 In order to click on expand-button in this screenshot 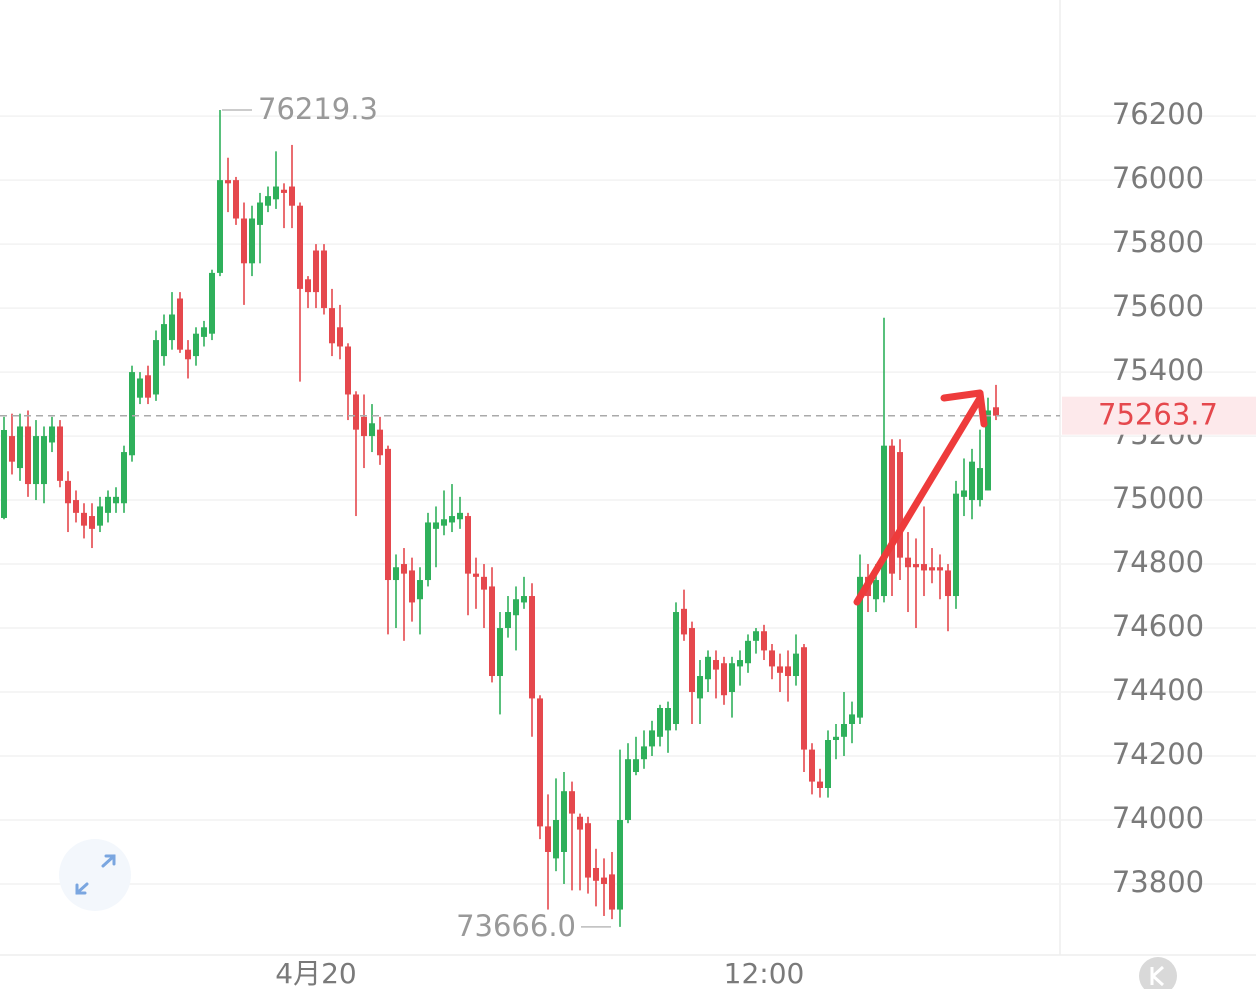, I will do `click(95, 875)`.